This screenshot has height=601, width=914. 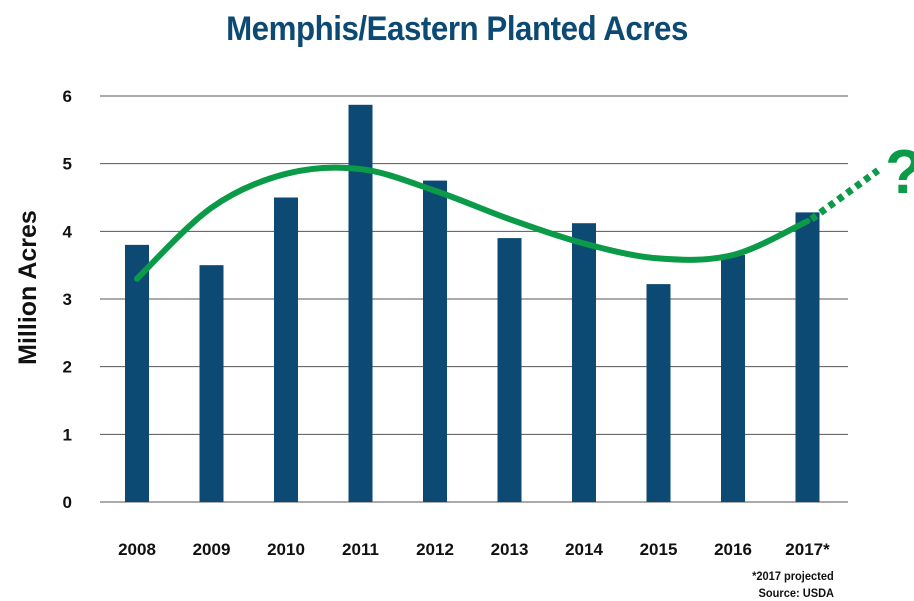 I want to click on bar-2013, so click(x=509, y=370).